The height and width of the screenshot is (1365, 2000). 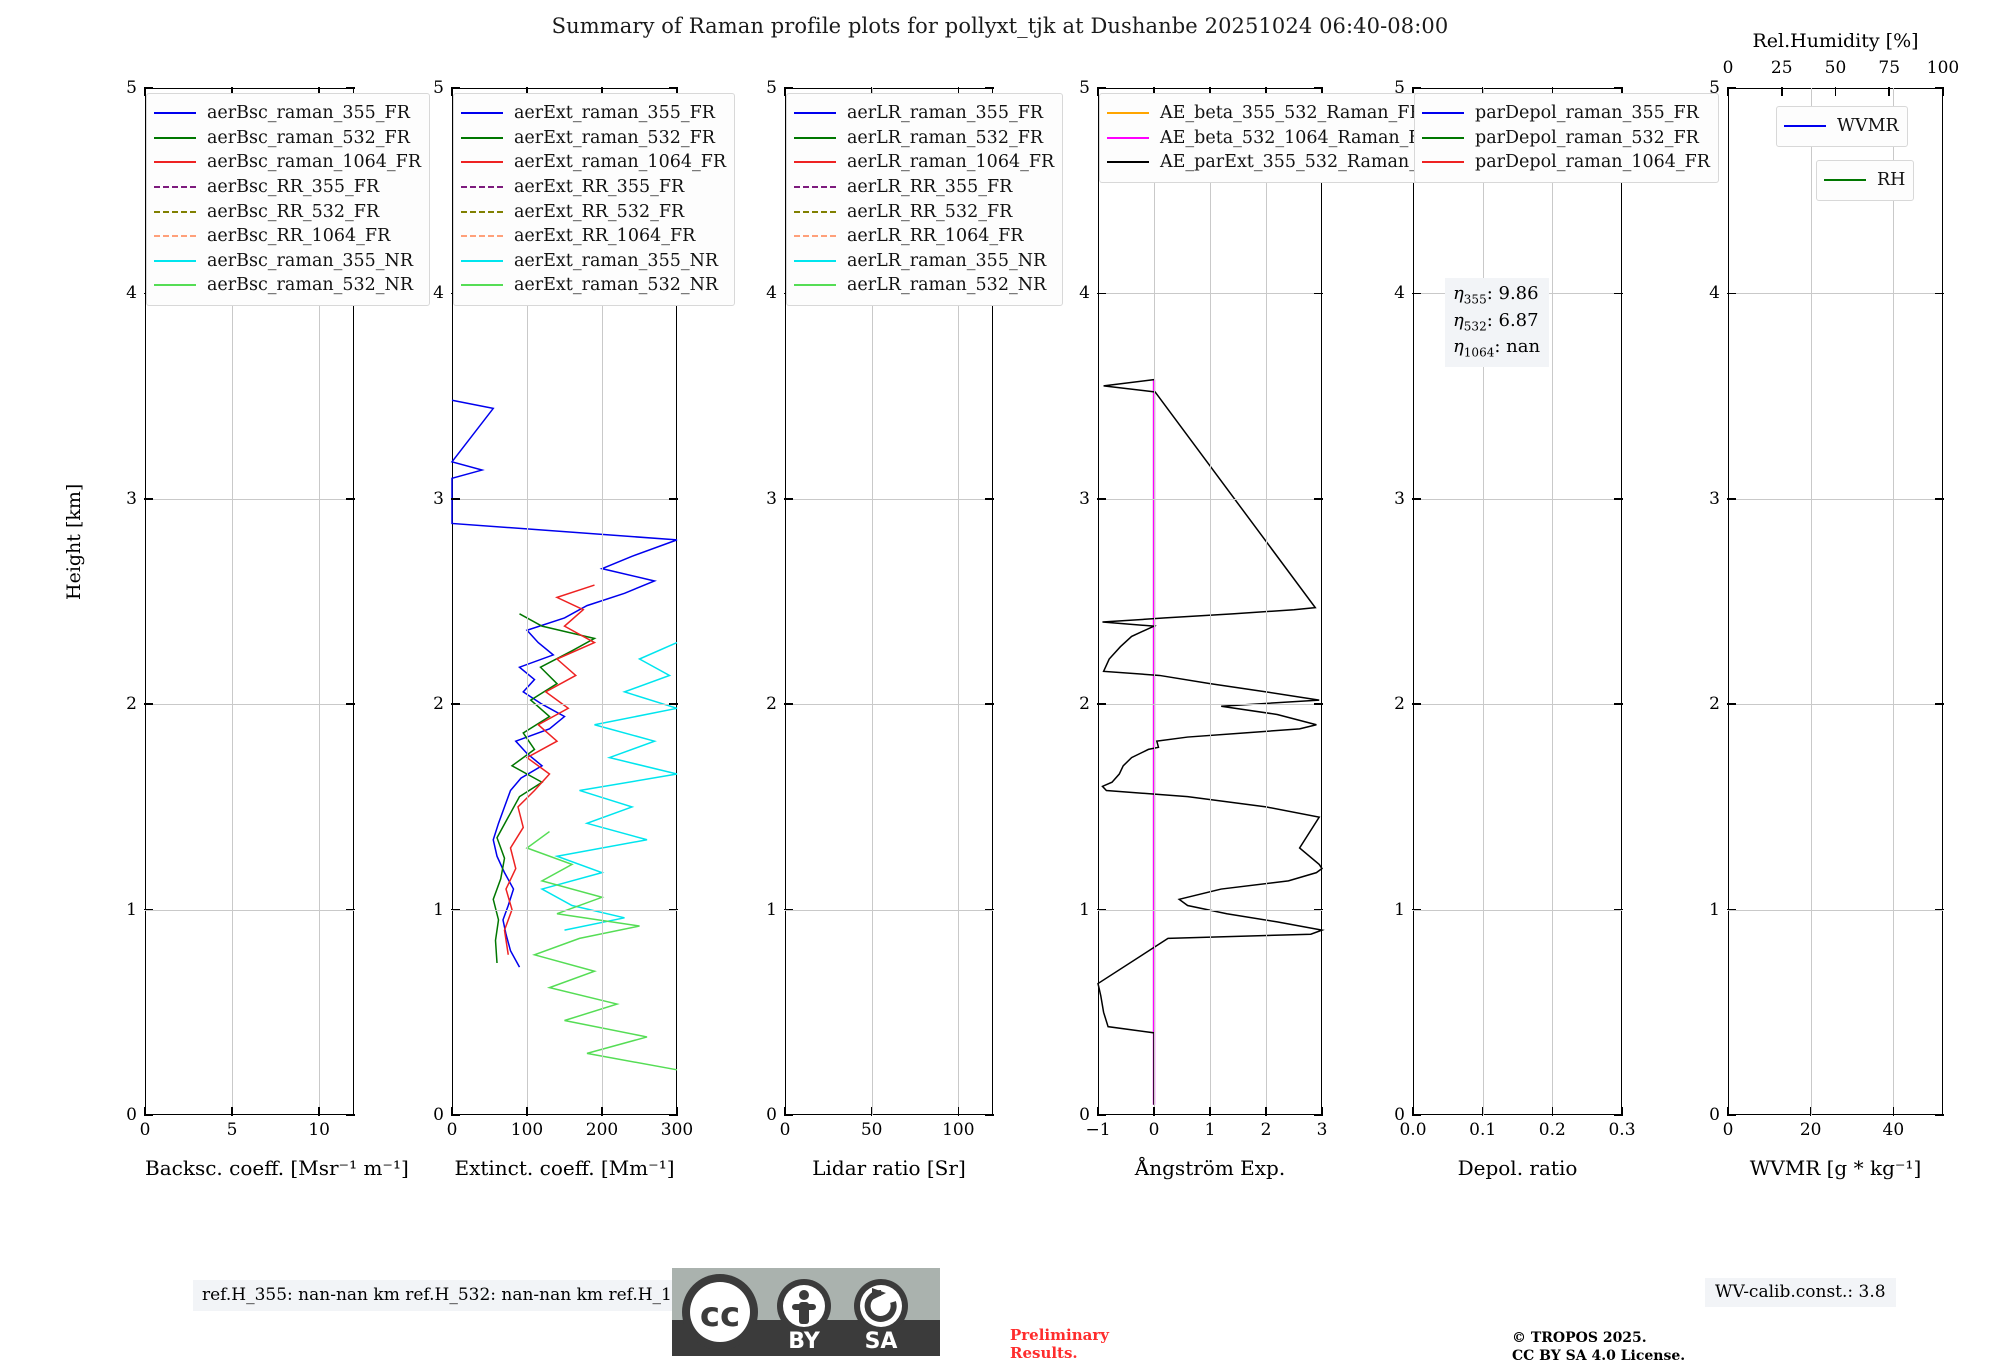 What do you see at coordinates (593, 261) in the screenshot?
I see `legend-item: aerExt_raman_355_NR` at bounding box center [593, 261].